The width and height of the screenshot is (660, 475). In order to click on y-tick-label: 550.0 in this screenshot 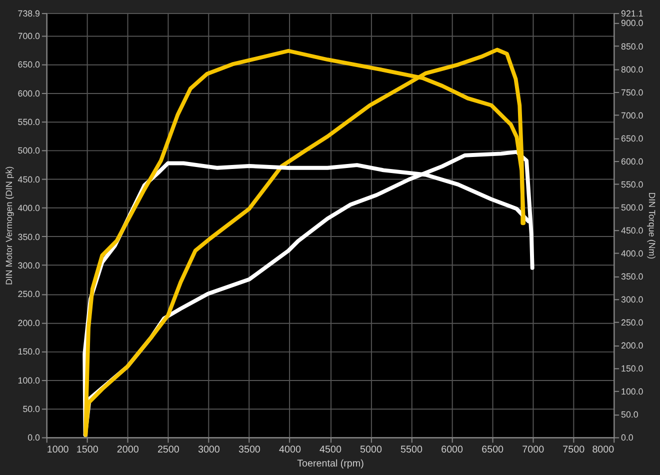, I will do `click(29, 121)`.